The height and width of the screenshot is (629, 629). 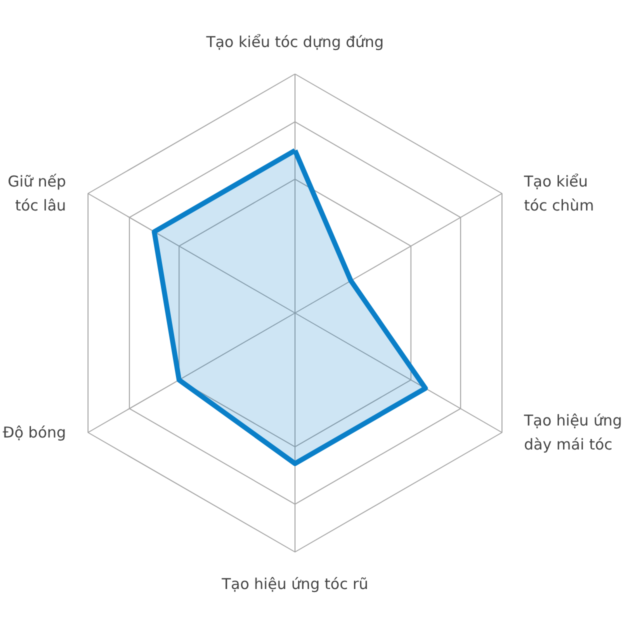 What do you see at coordinates (37, 193) in the screenshot?
I see `spoke-label: Giữ nếp tóc lâu` at bounding box center [37, 193].